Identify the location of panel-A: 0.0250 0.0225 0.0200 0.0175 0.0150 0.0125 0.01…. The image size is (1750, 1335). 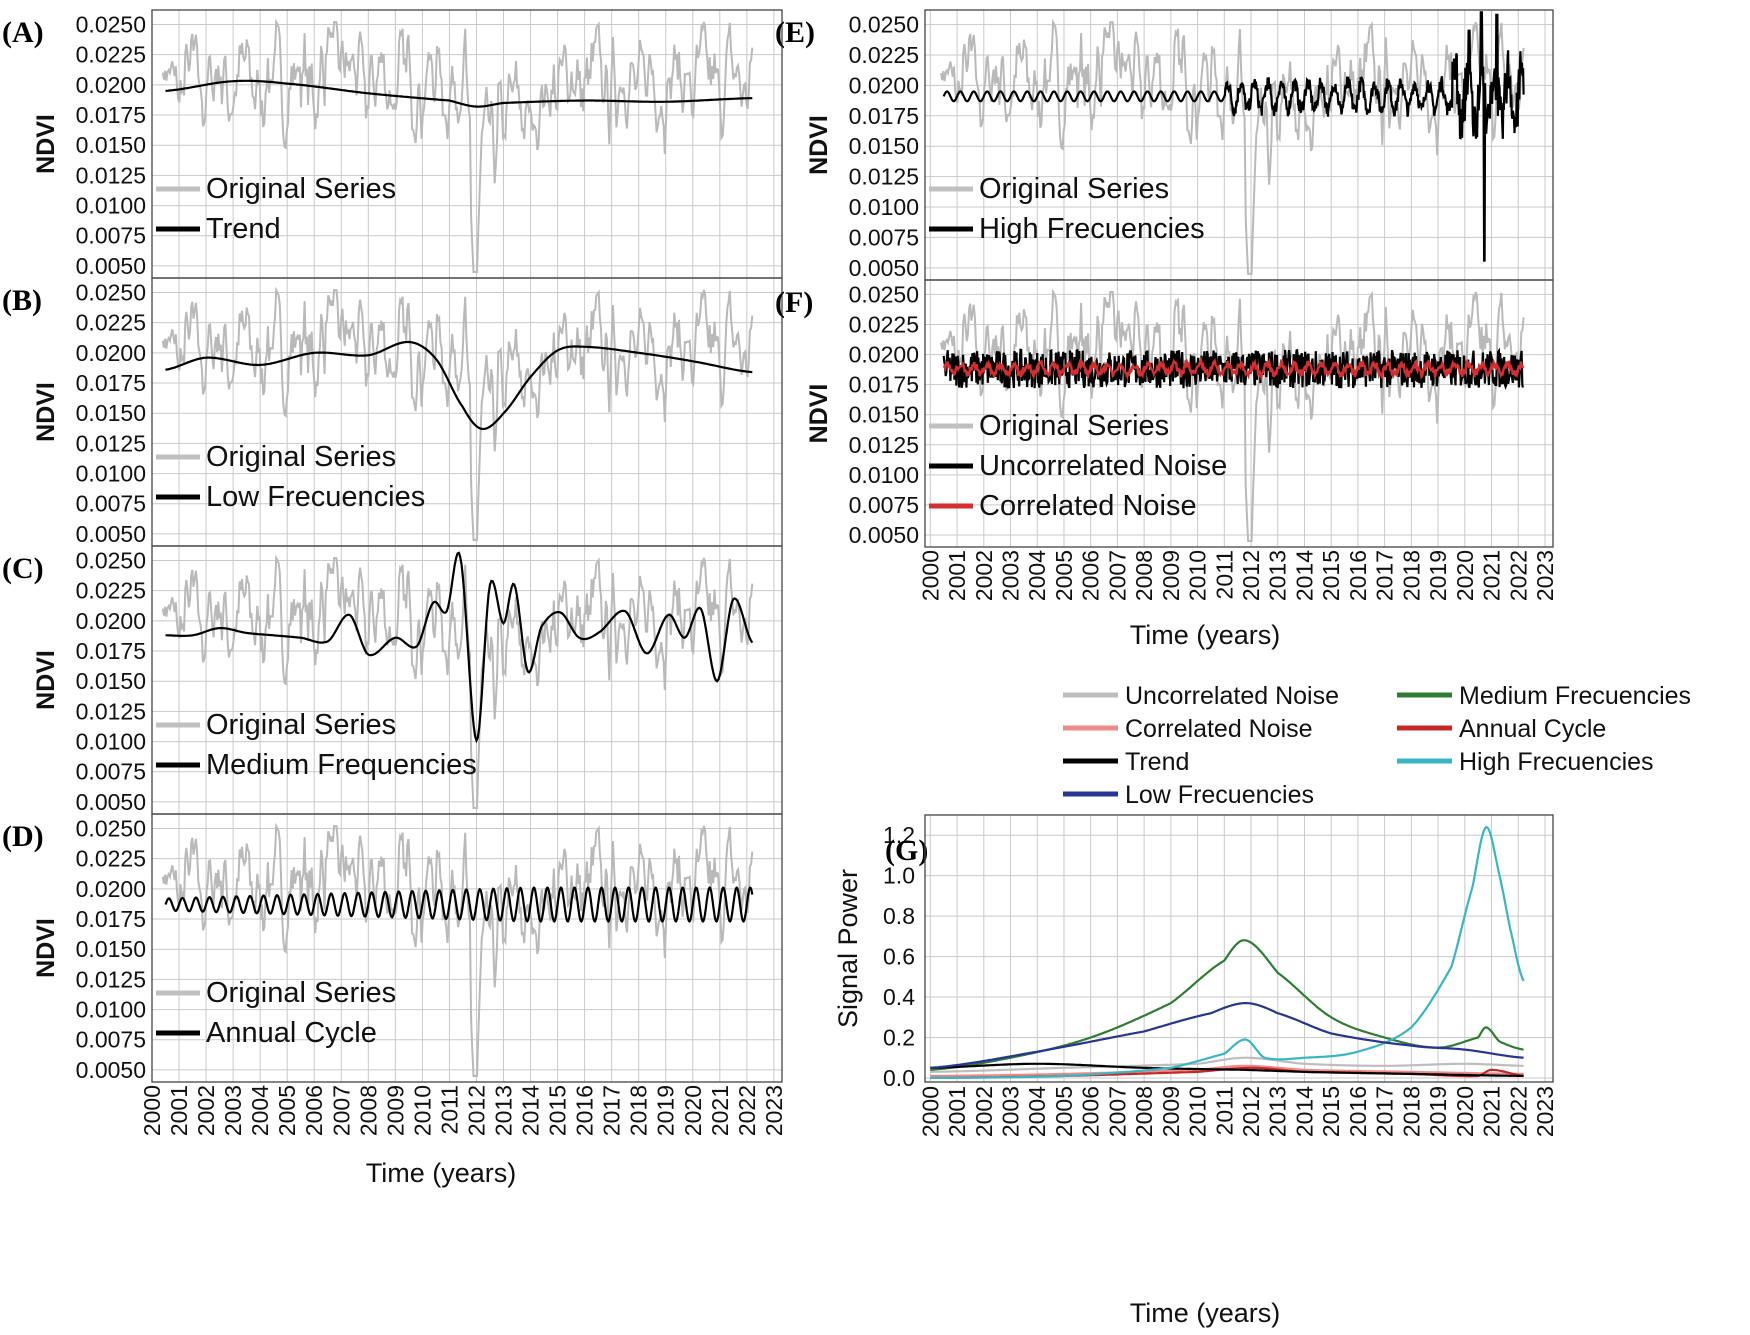
(392, 144).